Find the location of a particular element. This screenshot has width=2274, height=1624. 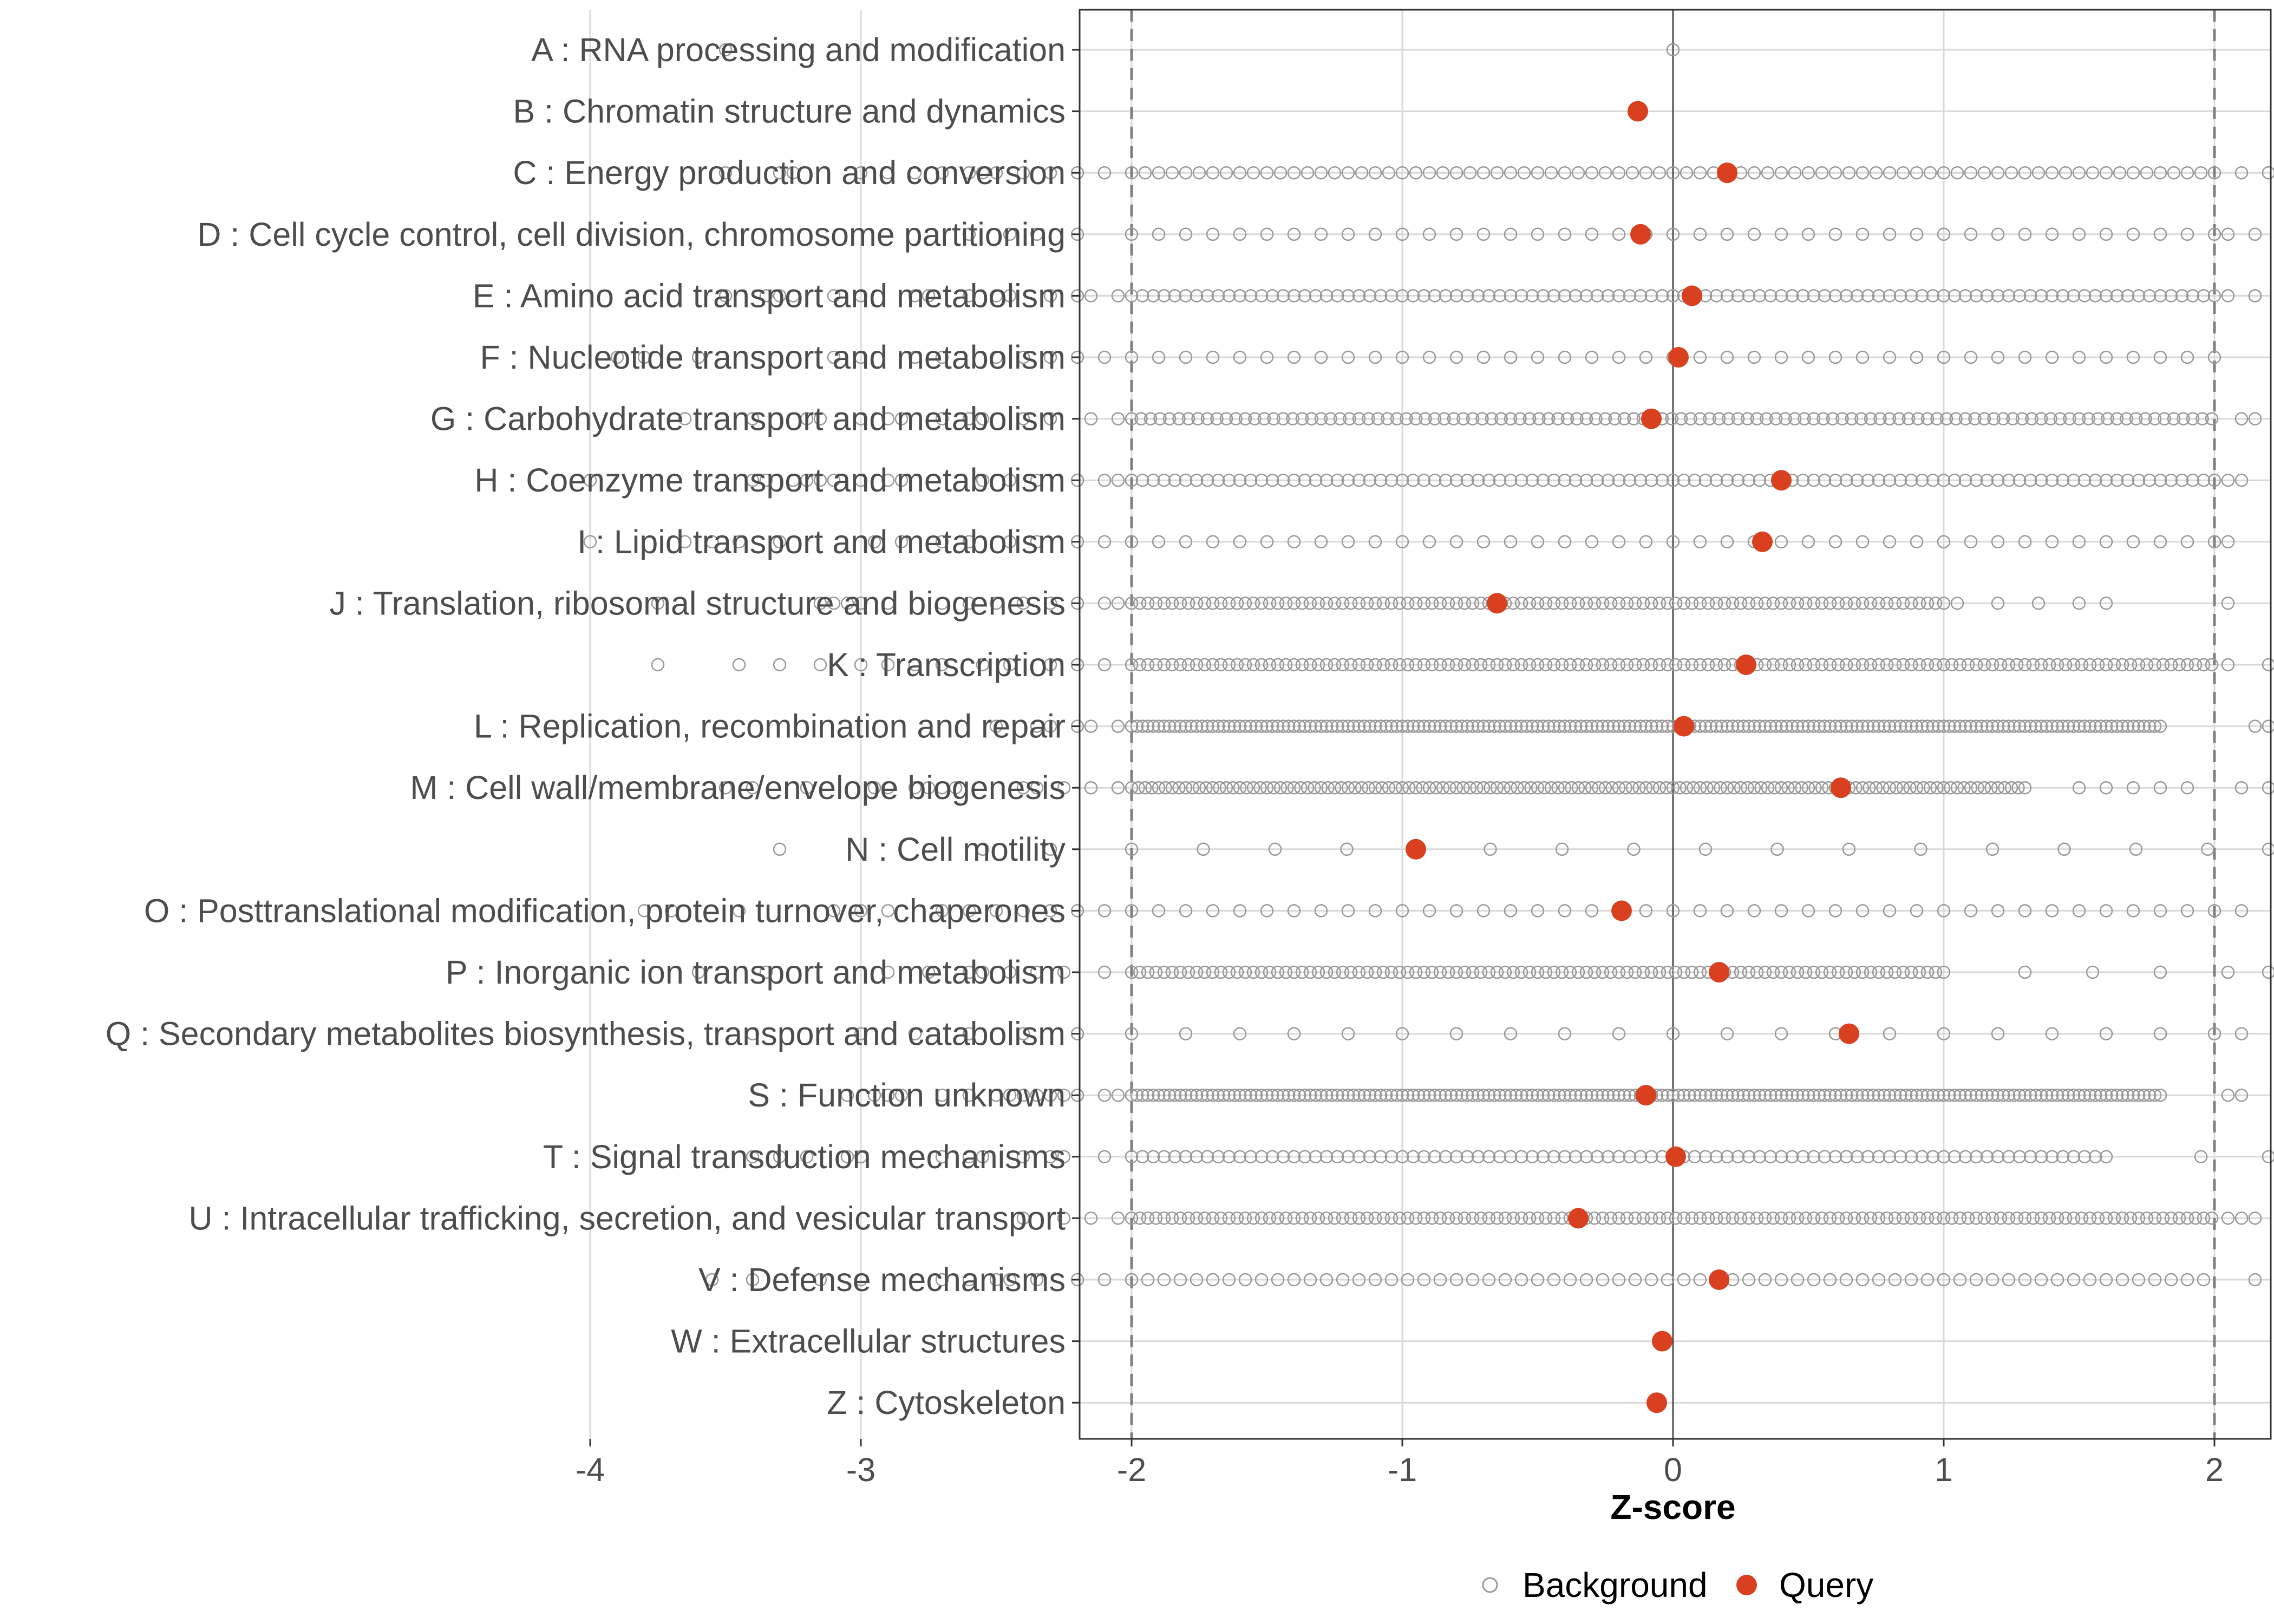

category-label: Z : Cytoskeleton is located at coordinates (947, 1402).